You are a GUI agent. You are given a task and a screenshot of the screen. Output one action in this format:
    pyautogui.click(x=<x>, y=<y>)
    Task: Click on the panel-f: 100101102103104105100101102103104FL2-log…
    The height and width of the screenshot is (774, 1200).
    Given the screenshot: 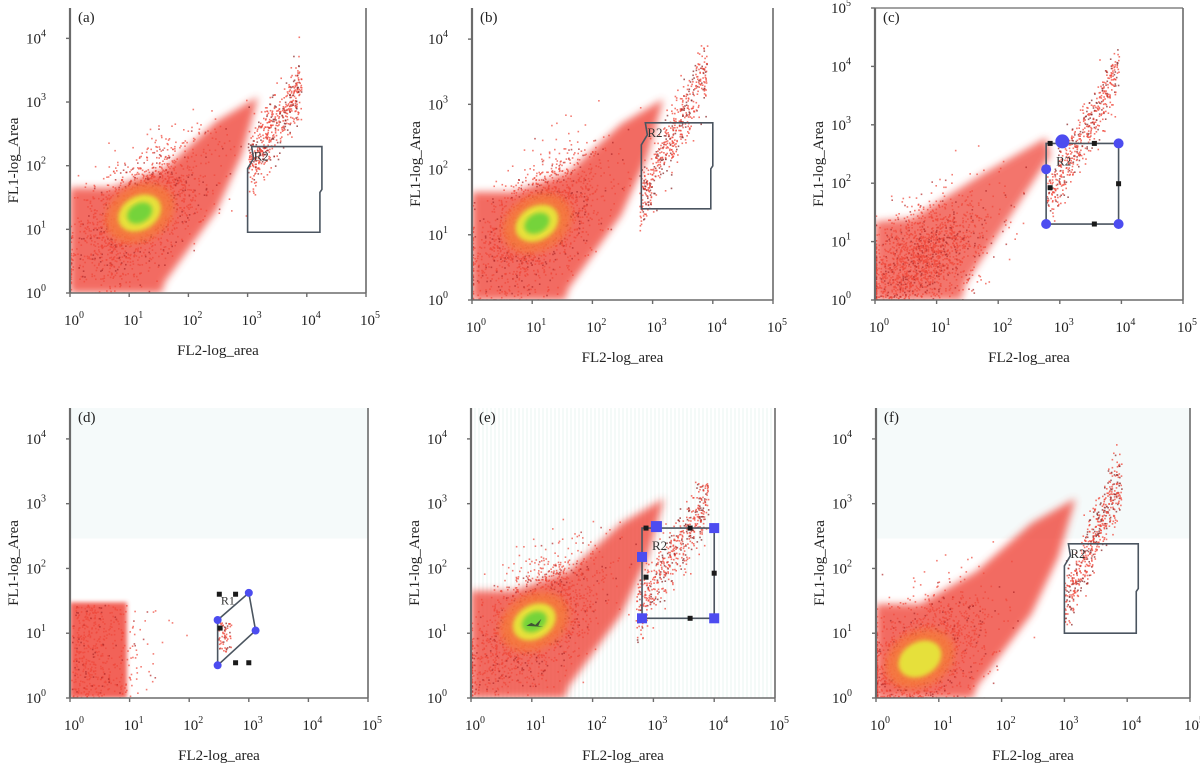 What is the action you would take?
    pyautogui.click(x=1006, y=586)
    